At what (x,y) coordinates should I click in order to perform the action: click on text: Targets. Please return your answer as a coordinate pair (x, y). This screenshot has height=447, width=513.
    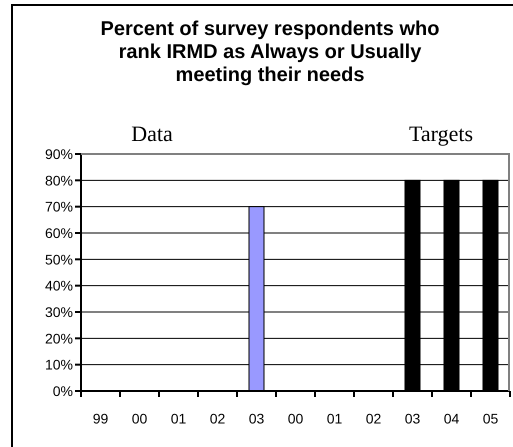
    Looking at the image, I should click on (441, 133).